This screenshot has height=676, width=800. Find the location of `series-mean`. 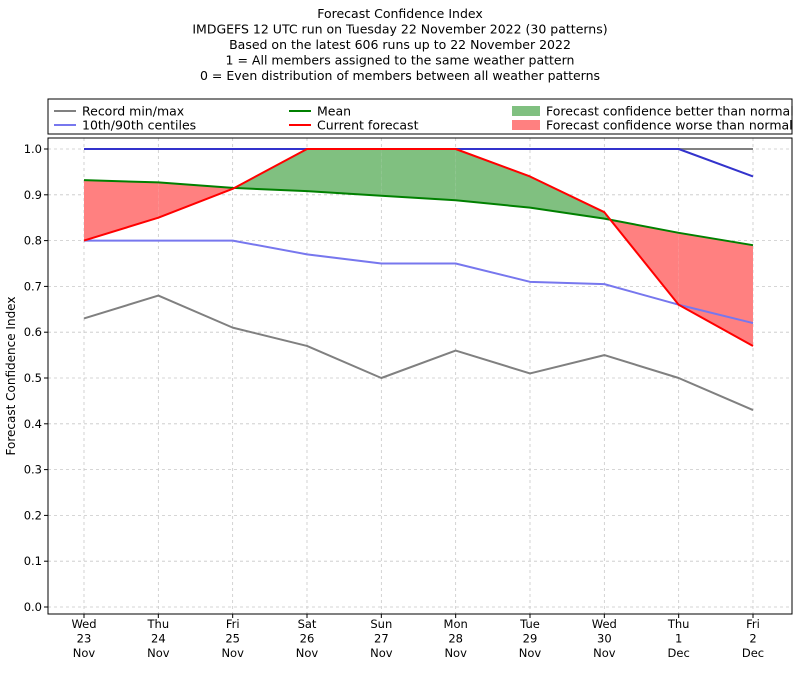

series-mean is located at coordinates (418, 213).